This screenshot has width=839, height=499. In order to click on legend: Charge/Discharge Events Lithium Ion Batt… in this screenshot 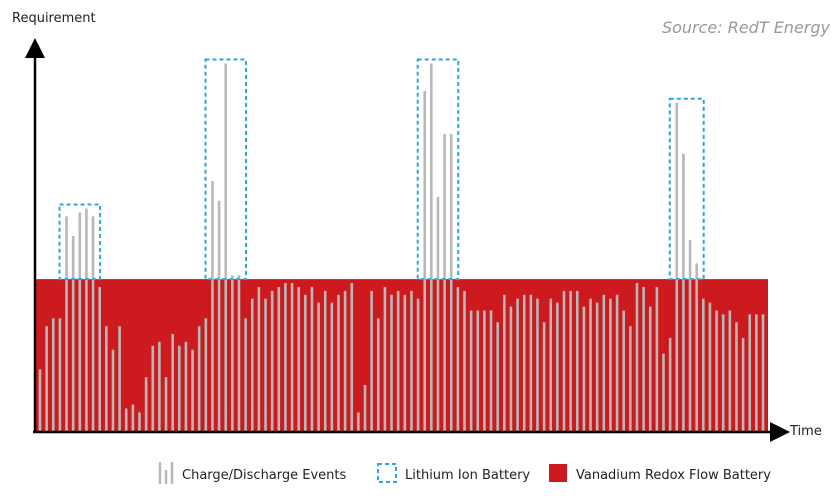, I will do `click(464, 473)`.